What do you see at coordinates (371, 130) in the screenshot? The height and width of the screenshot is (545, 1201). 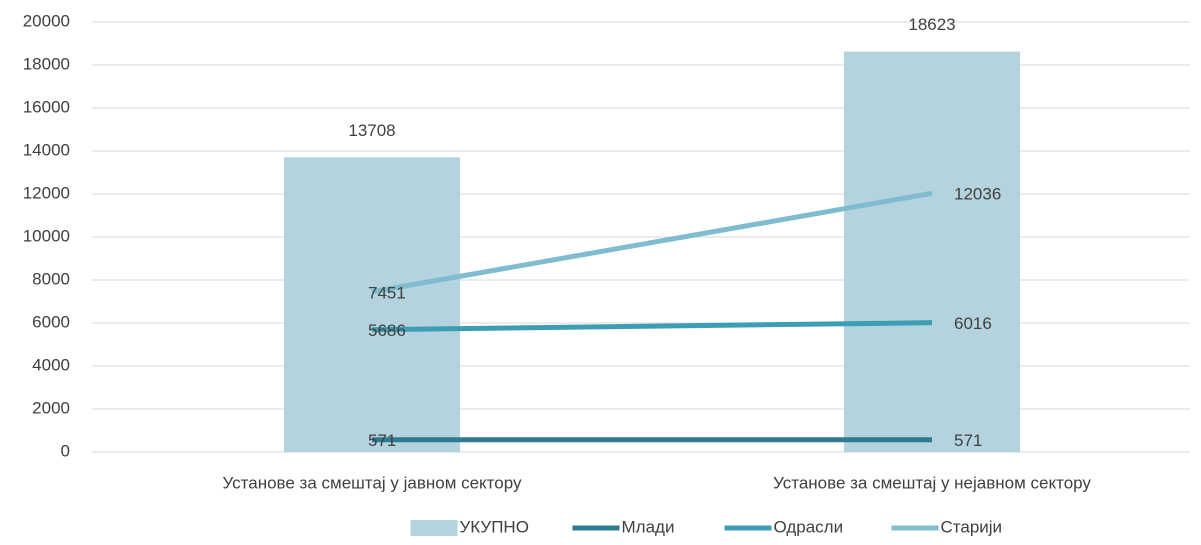 I see `data-label: 13708` at bounding box center [371, 130].